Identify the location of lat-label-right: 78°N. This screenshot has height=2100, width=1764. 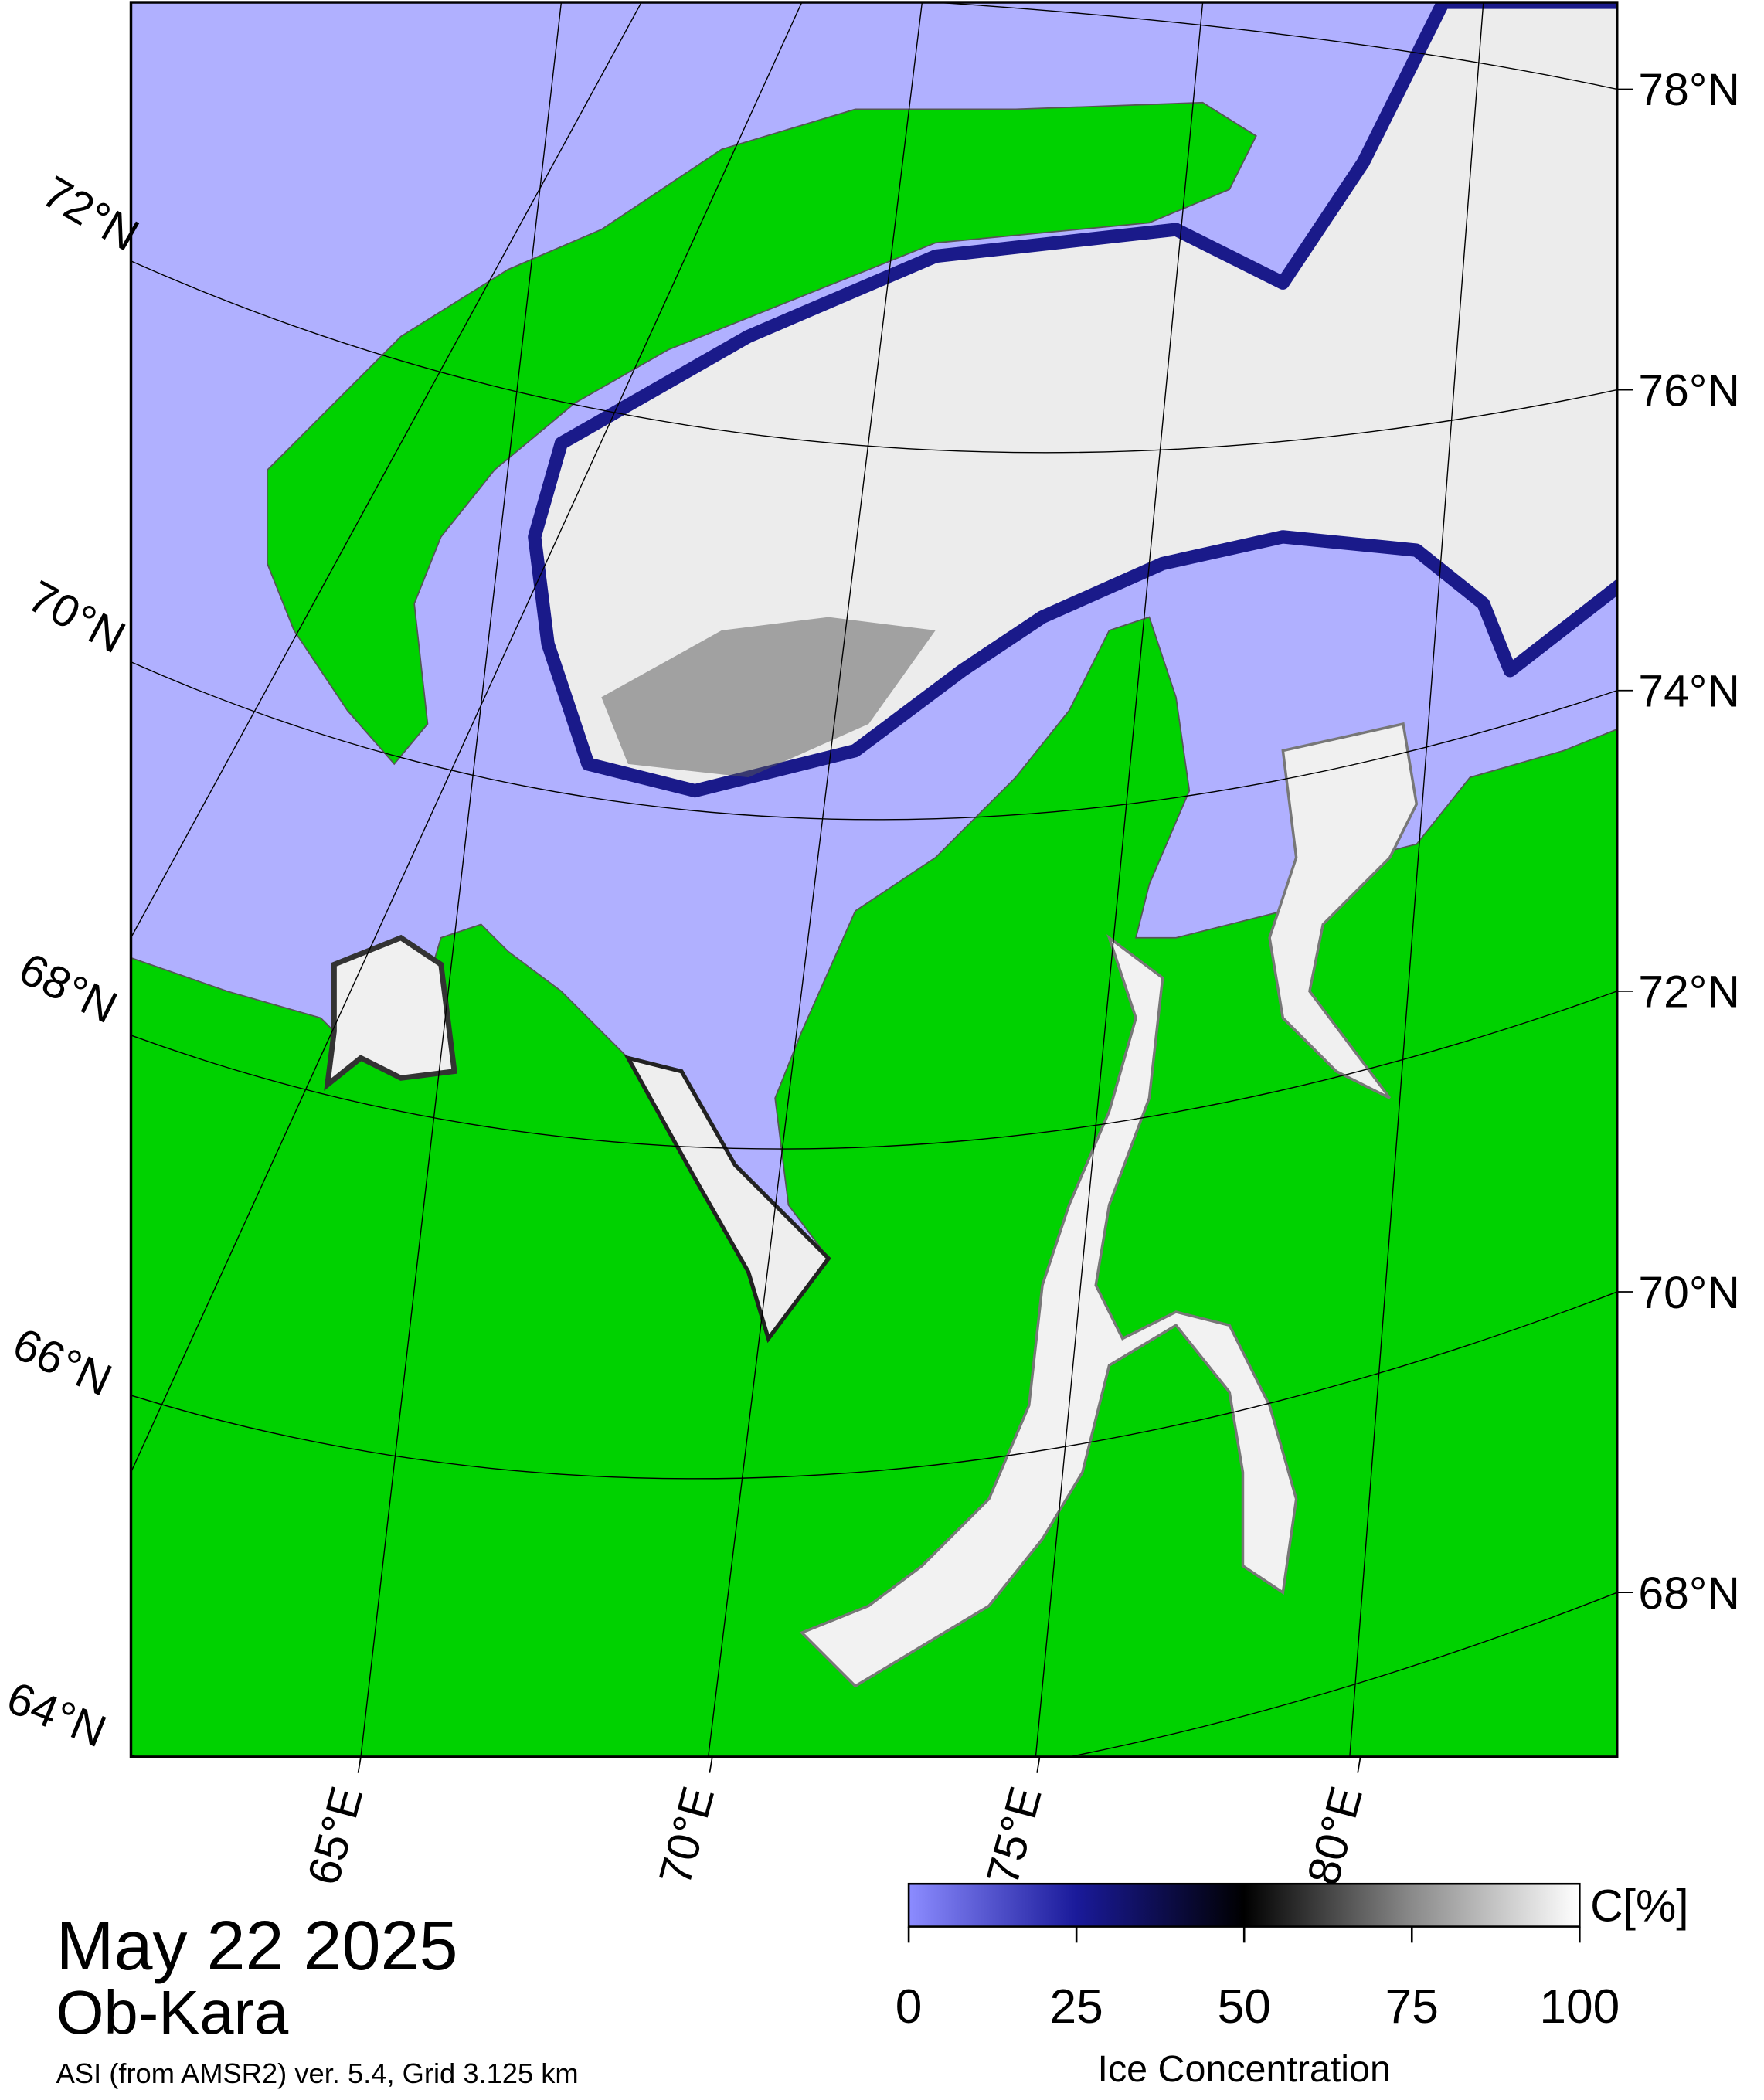
(1688, 90).